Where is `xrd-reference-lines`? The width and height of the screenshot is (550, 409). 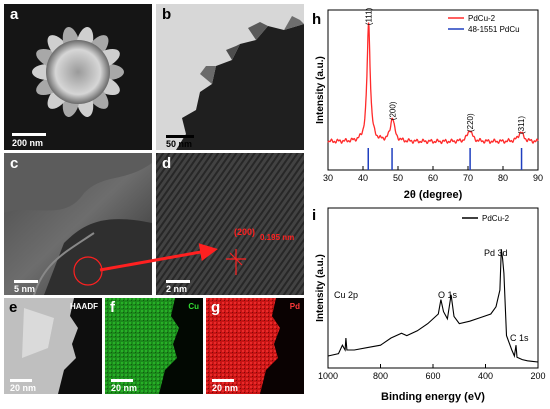
xrd-reference-lines is located at coordinates (445, 159).